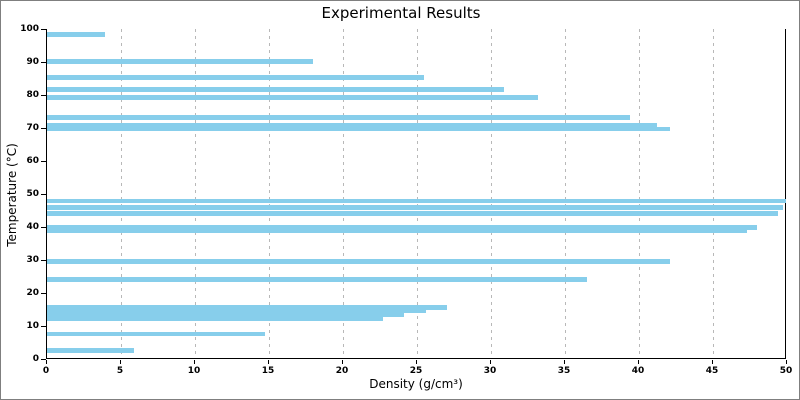 This screenshot has width=800, height=400. What do you see at coordinates (35, 359) in the screenshot?
I see `y-tick-label-0: 0` at bounding box center [35, 359].